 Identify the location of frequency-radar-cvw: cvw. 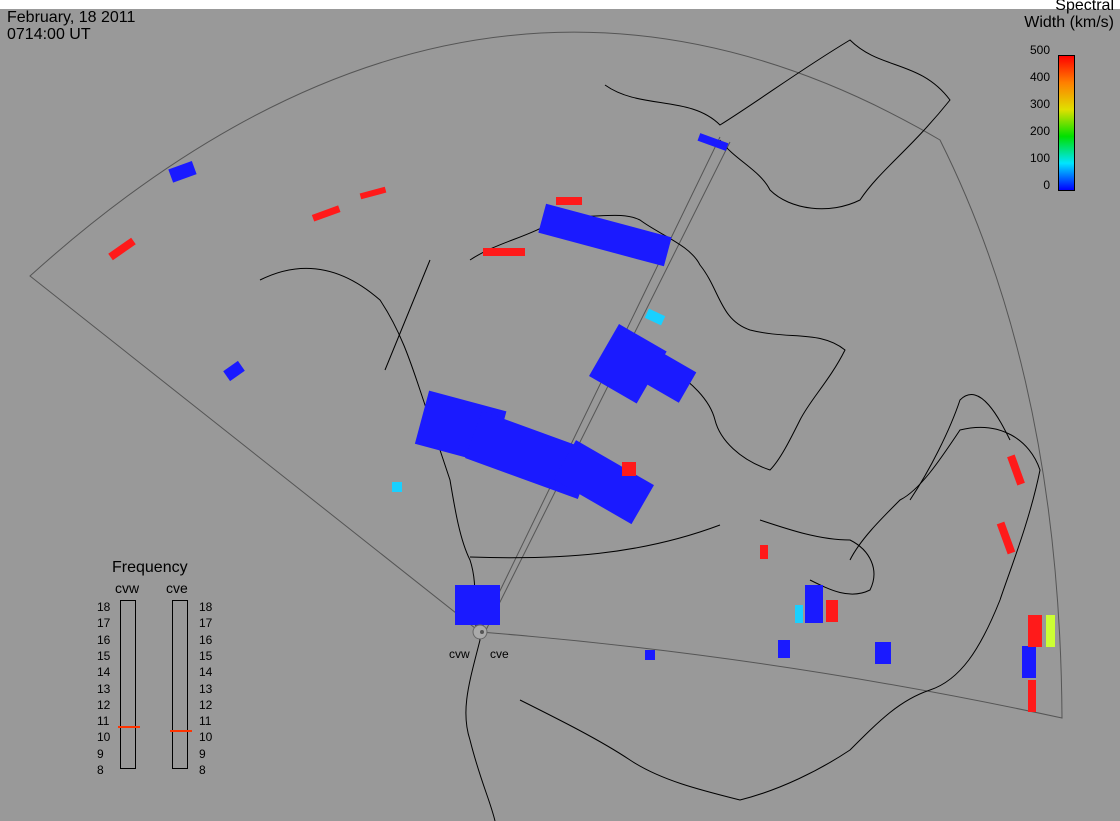
(127, 588).